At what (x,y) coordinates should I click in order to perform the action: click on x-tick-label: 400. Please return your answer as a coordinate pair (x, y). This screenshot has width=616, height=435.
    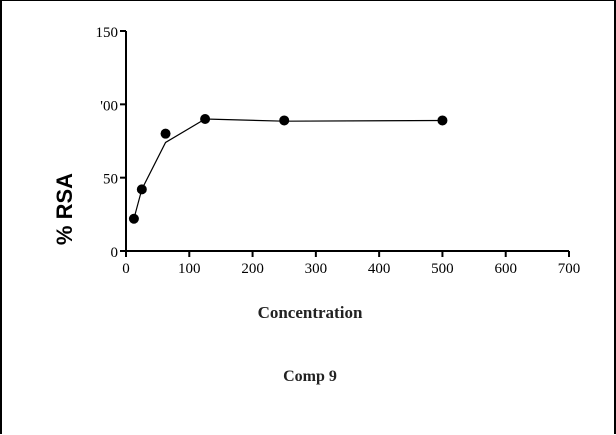
    Looking at the image, I should click on (379, 269).